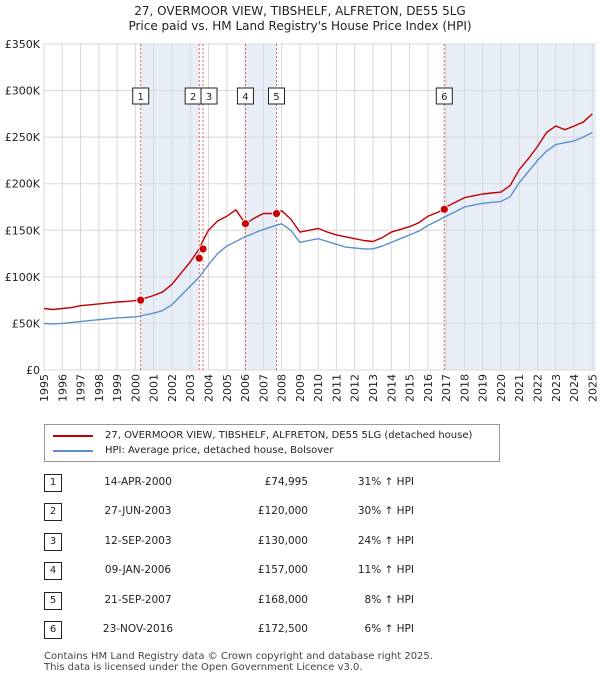  What do you see at coordinates (53, 483) in the screenshot?
I see `sale-number-badge: 1` at bounding box center [53, 483].